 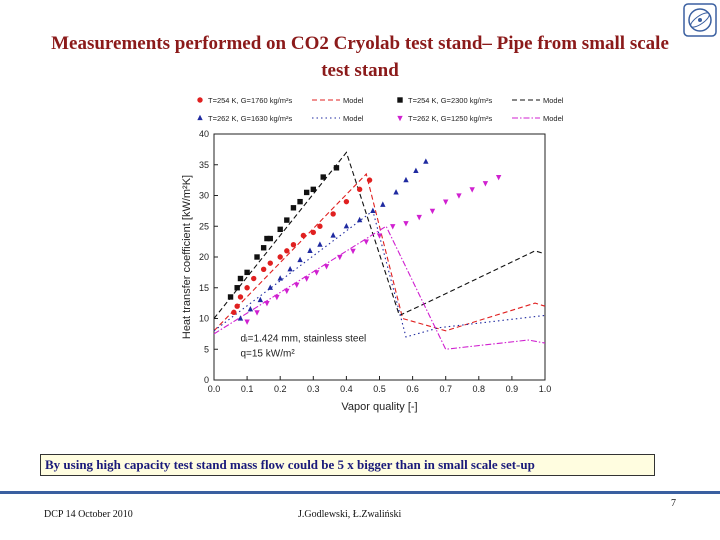 I want to click on x-tick-label: 0.4, so click(x=346, y=389).